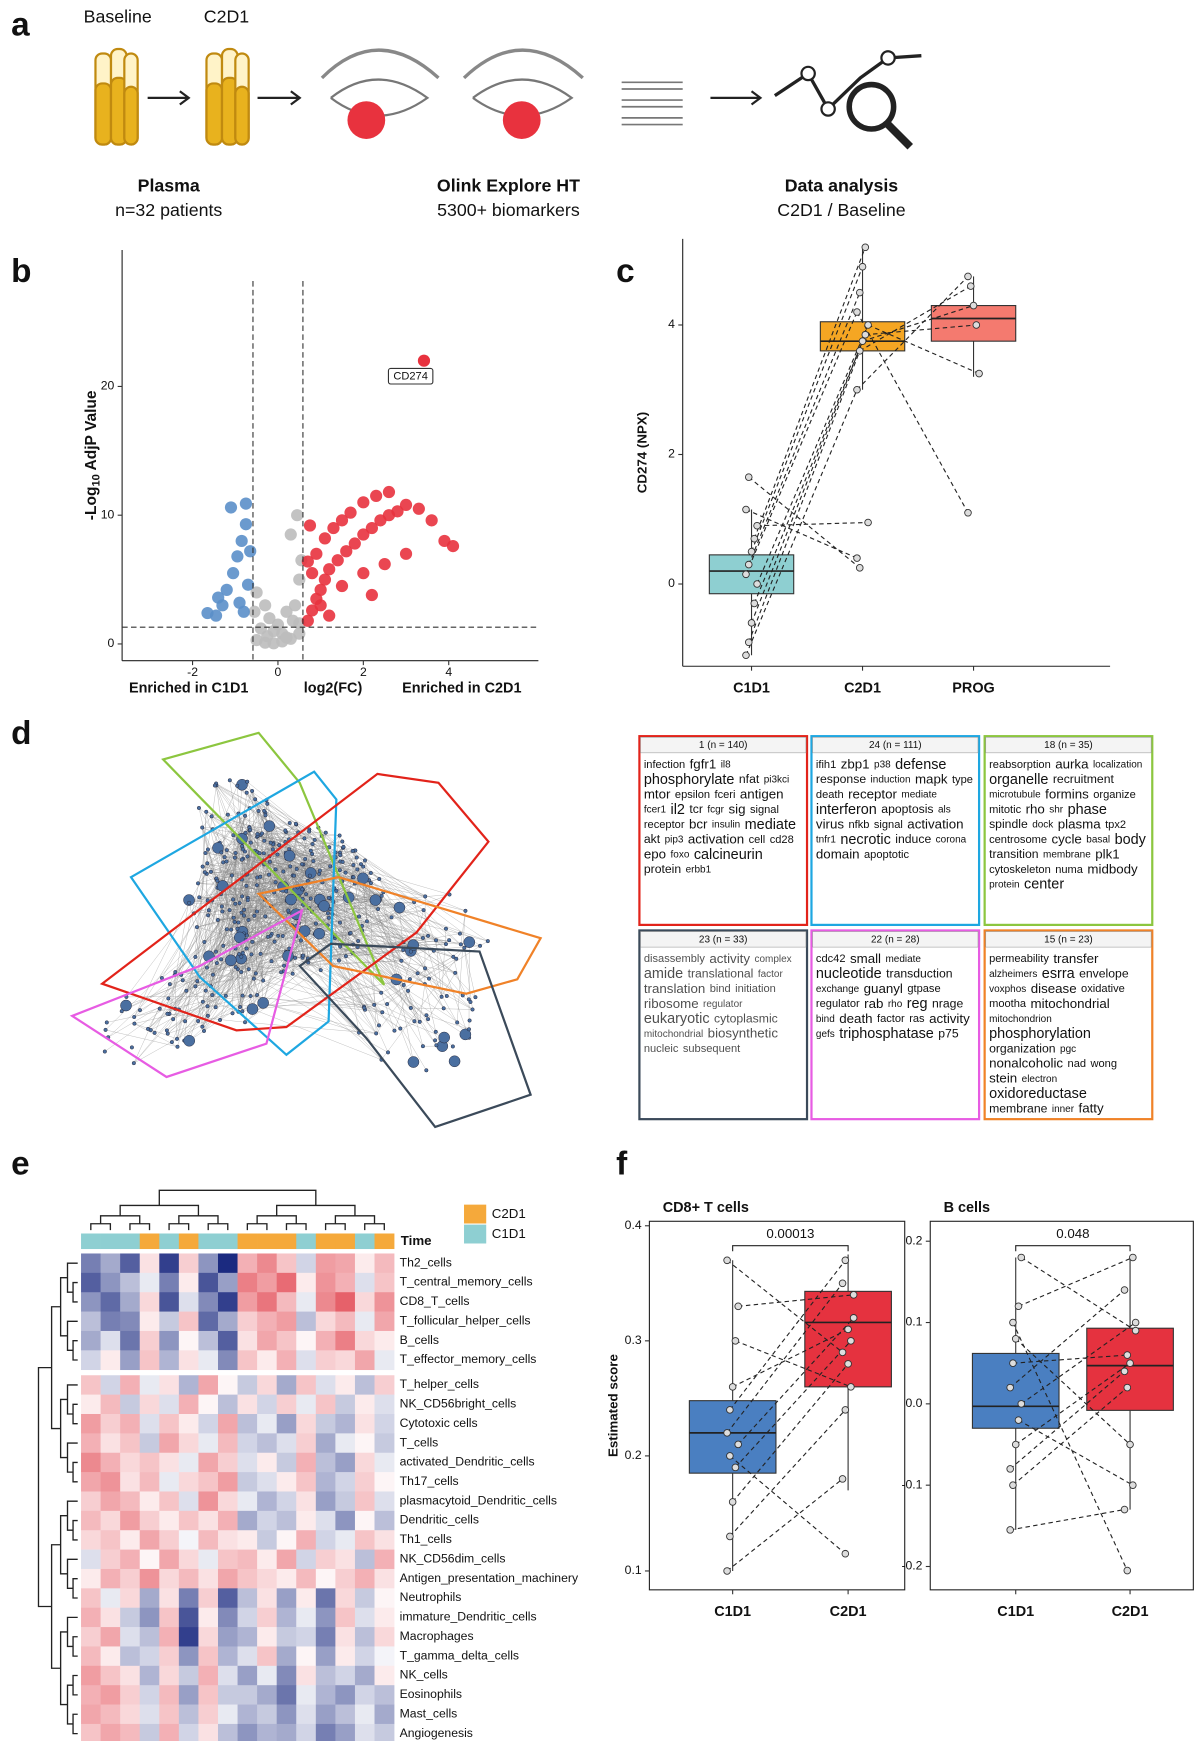  I want to click on y-tick-label: -0.2, so click(911, 1566).